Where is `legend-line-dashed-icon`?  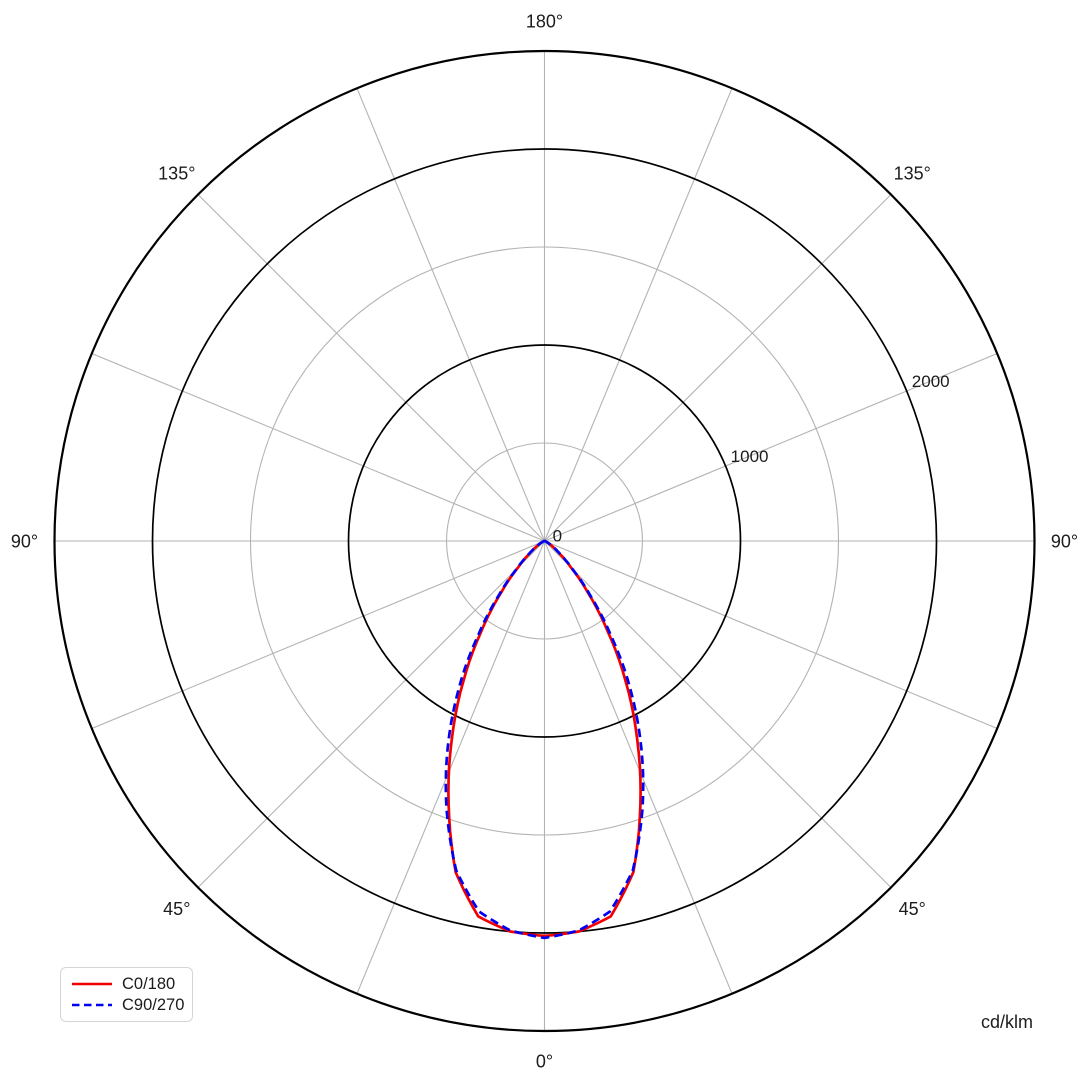
legend-line-dashed-icon is located at coordinates (92, 1005).